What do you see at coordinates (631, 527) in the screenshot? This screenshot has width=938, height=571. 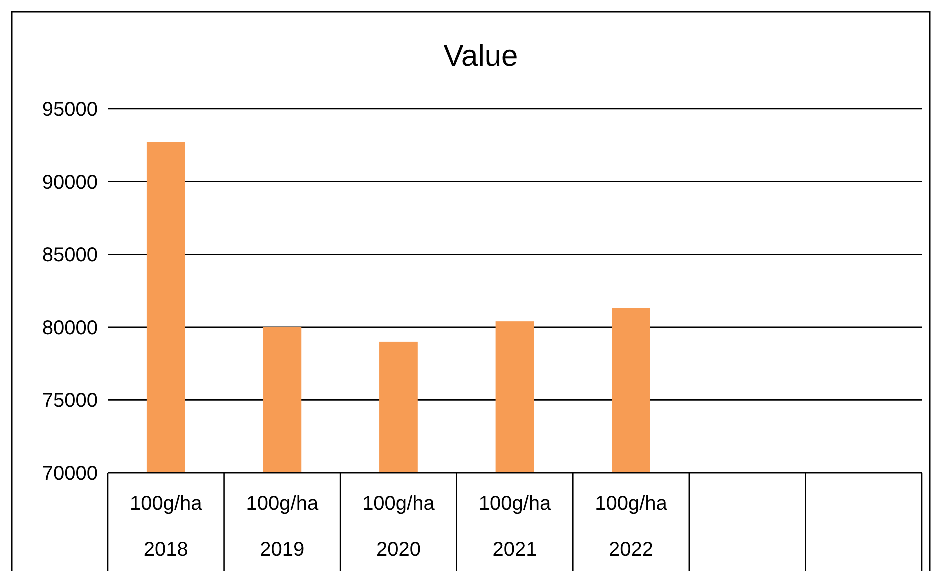 I see `category-label: 100g/ha 2022` at bounding box center [631, 527].